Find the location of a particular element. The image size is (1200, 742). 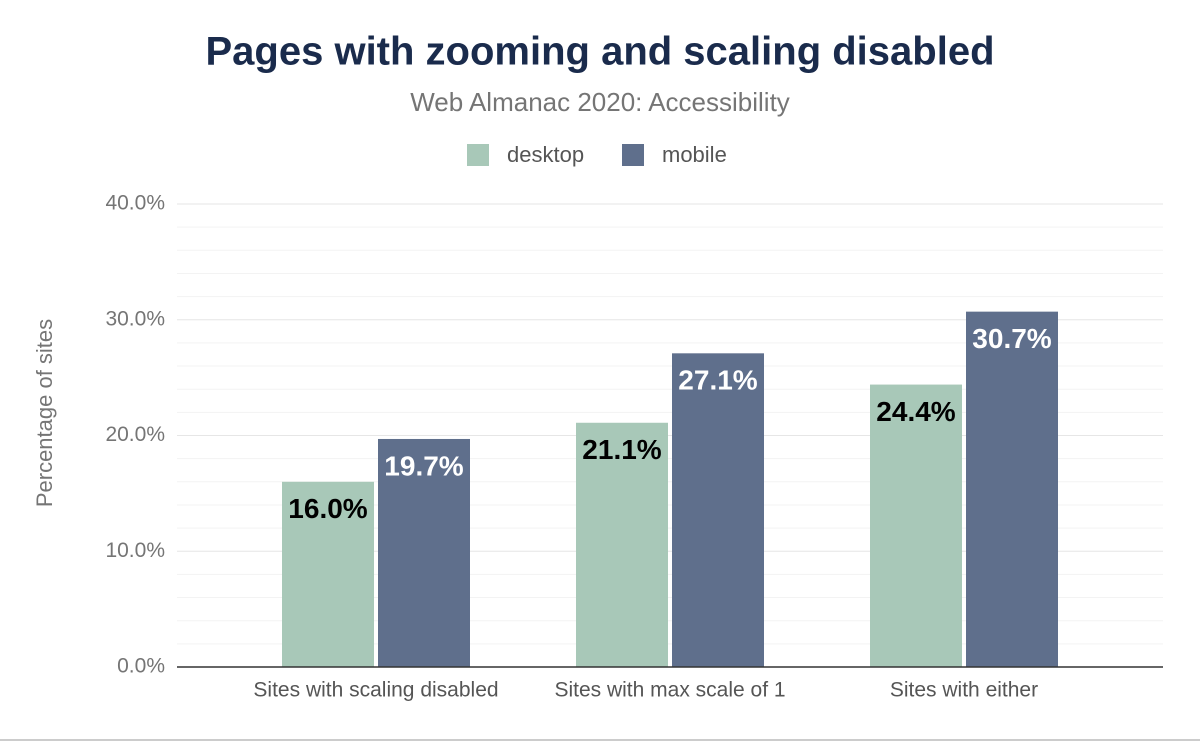

legend-label: mobile is located at coordinates (694, 154).